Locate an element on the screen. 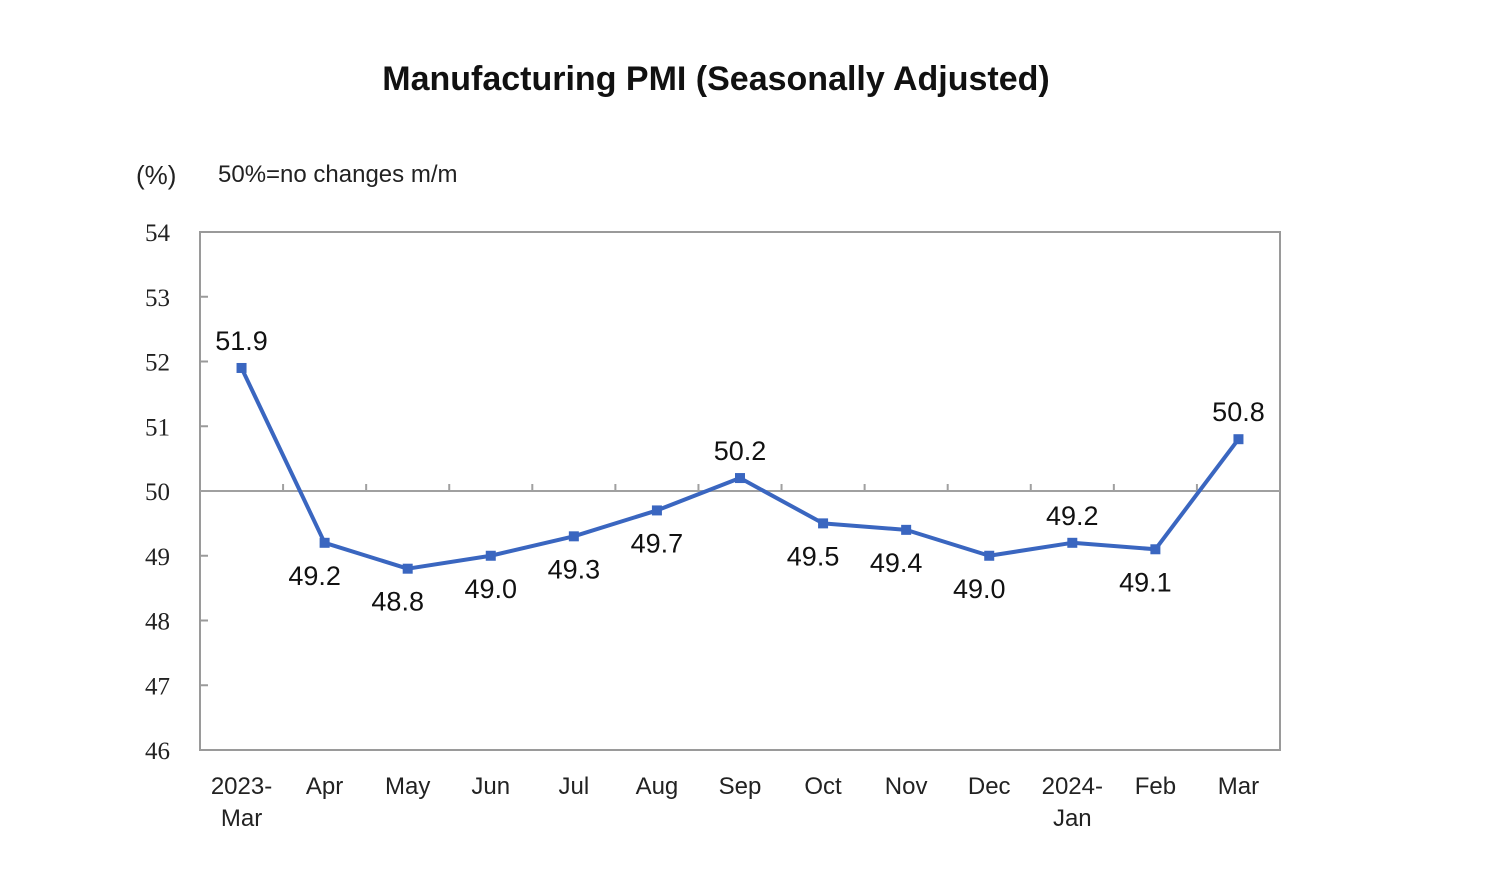 This screenshot has height=896, width=1486. x-tick-label: Nov is located at coordinates (906, 786).